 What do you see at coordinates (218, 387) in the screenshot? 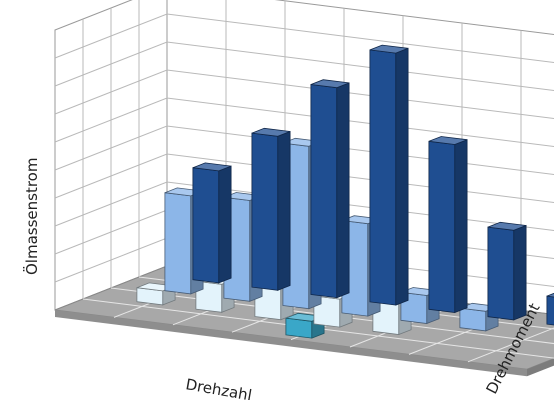
I see `x-axis-label: Drehzahl` at bounding box center [218, 387].